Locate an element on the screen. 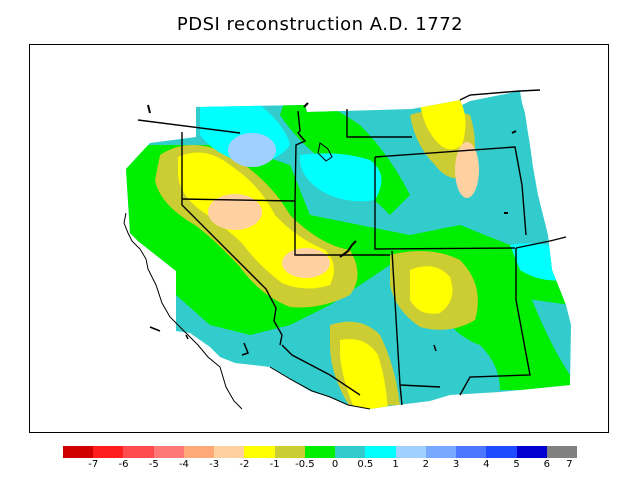  colorbar-tick-label: -7 is located at coordinates (93, 464).